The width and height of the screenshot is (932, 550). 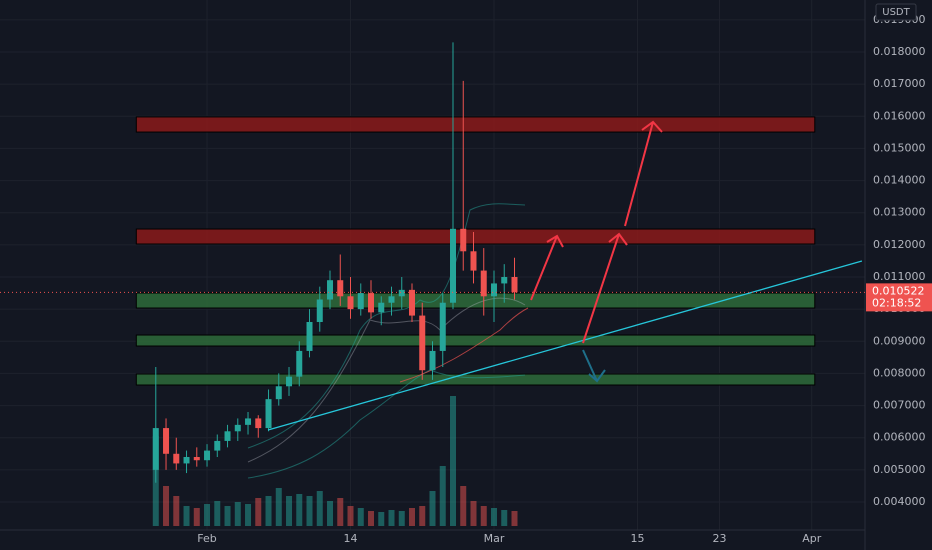 I want to click on x-tick-label: 23, so click(x=719, y=538).